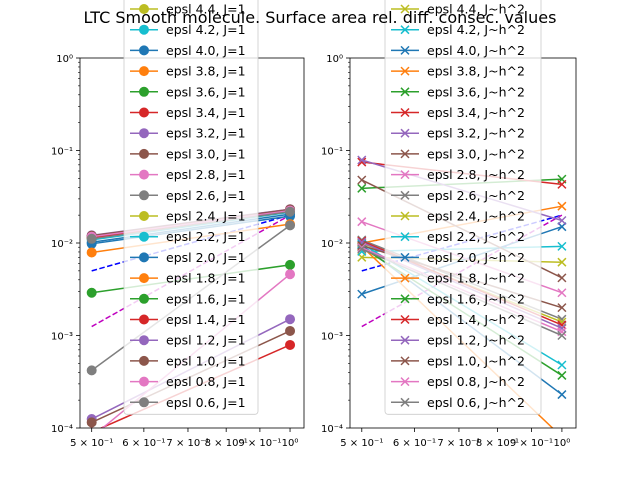 The image size is (640, 480). I want to click on legend-label: epsl 2.0, J=1, so click(206, 257).